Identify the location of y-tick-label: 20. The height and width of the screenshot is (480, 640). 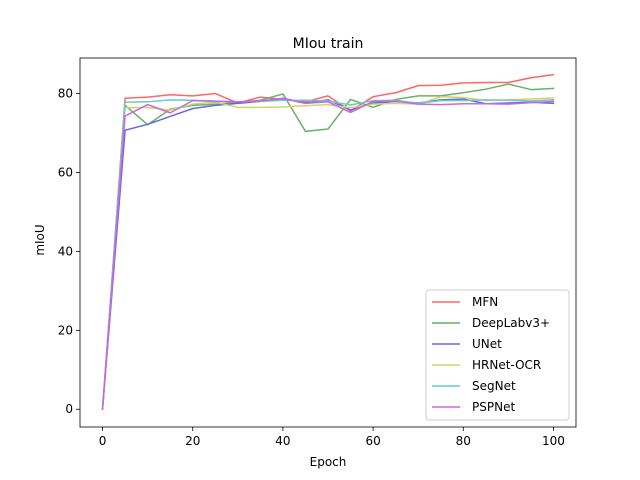
(65, 330).